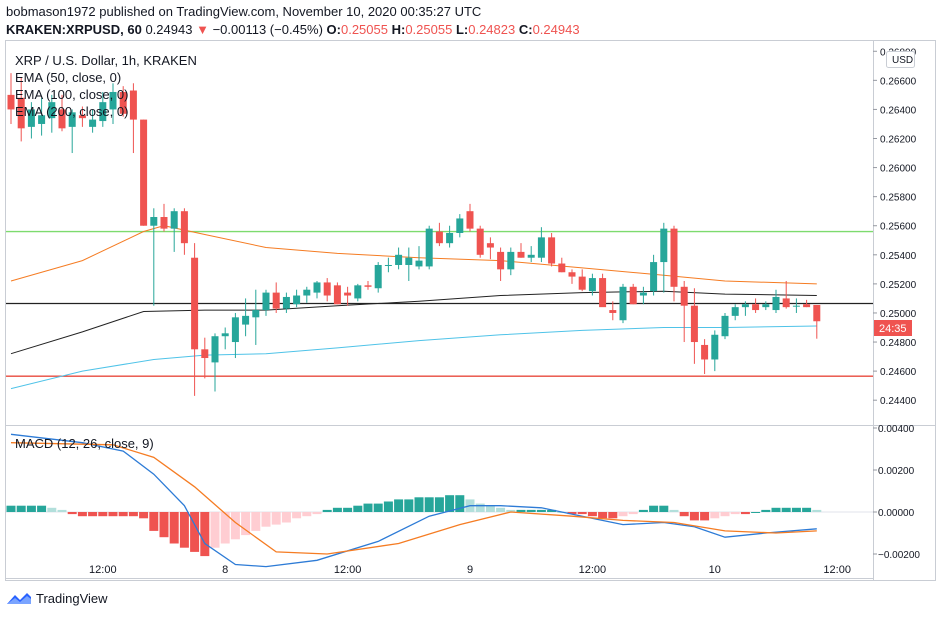 The width and height of the screenshot is (941, 618). Describe the element at coordinates (429, 29) in the screenshot. I see `high-value: 0.25055` at that location.